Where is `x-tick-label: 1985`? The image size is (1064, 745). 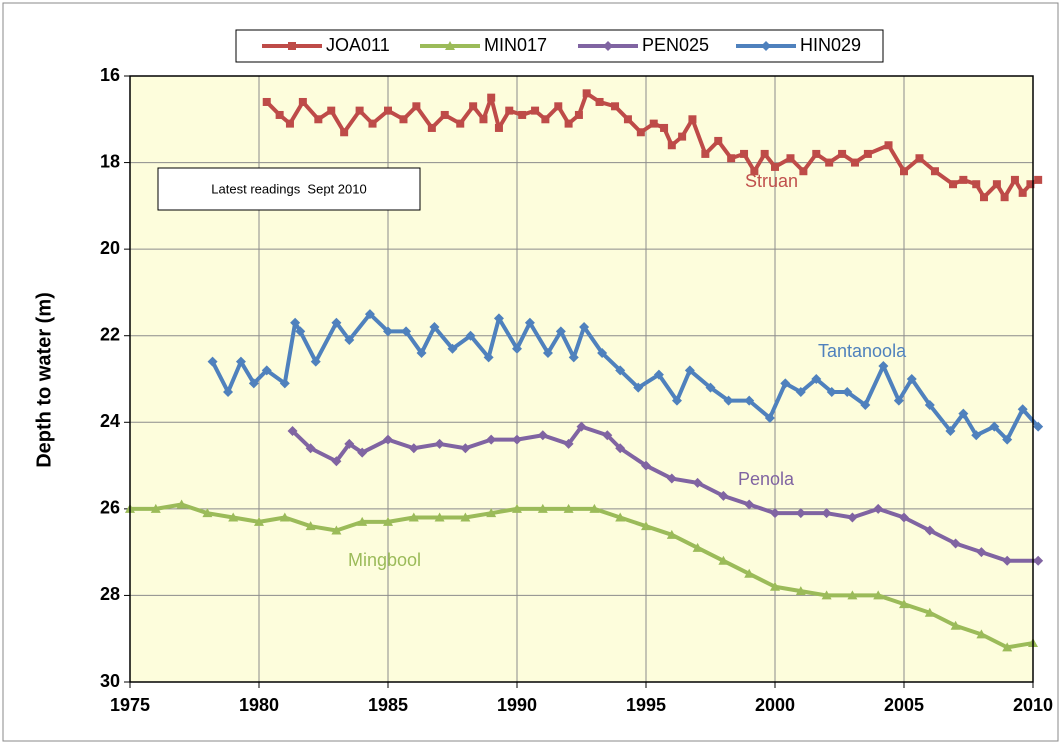
x-tick-label: 1985 is located at coordinates (388, 705).